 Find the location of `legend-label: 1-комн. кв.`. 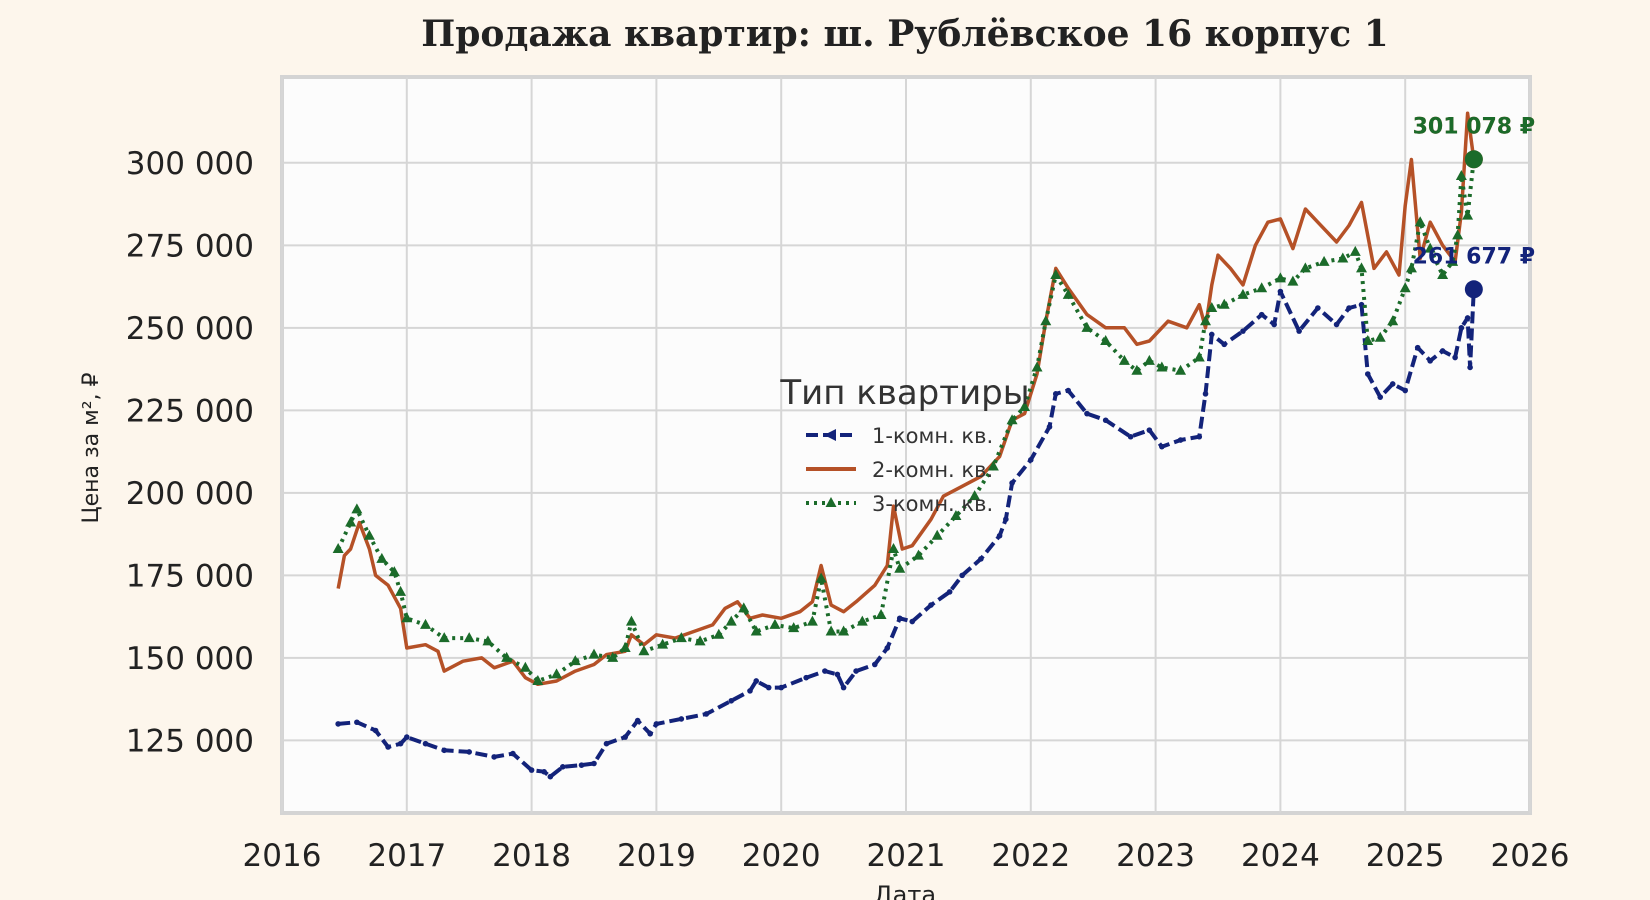

legend-label: 1-комн. кв. is located at coordinates (932, 436).